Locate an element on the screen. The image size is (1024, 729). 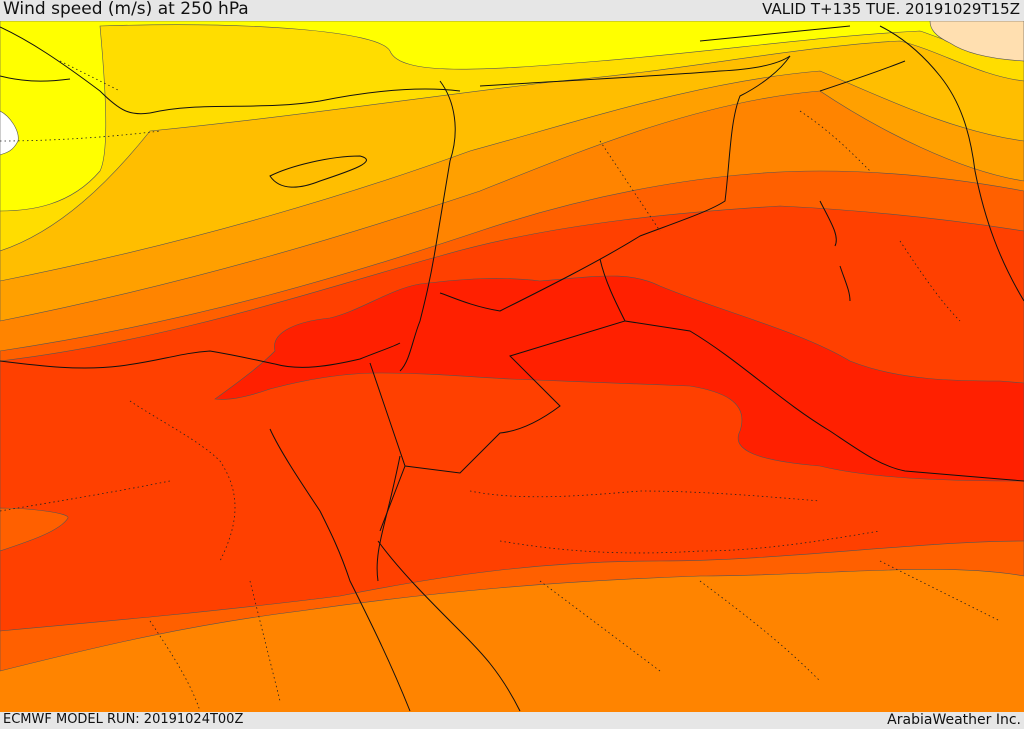
valid-time-label: VALID T+135 TUE. 20191029T15Z is located at coordinates (891, 9).